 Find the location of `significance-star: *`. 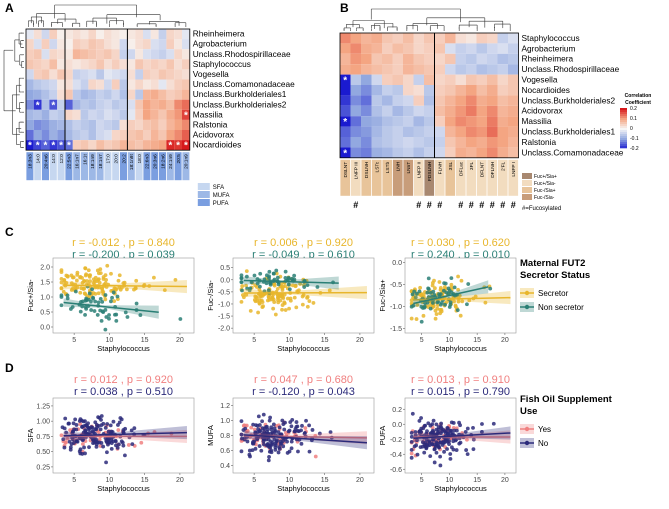

significance-star: * is located at coordinates (53, 146).